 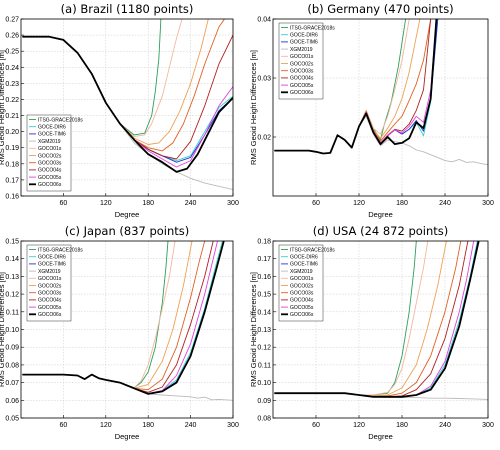 I want to click on y-tick-label: 0.07, so click(x=12, y=383).